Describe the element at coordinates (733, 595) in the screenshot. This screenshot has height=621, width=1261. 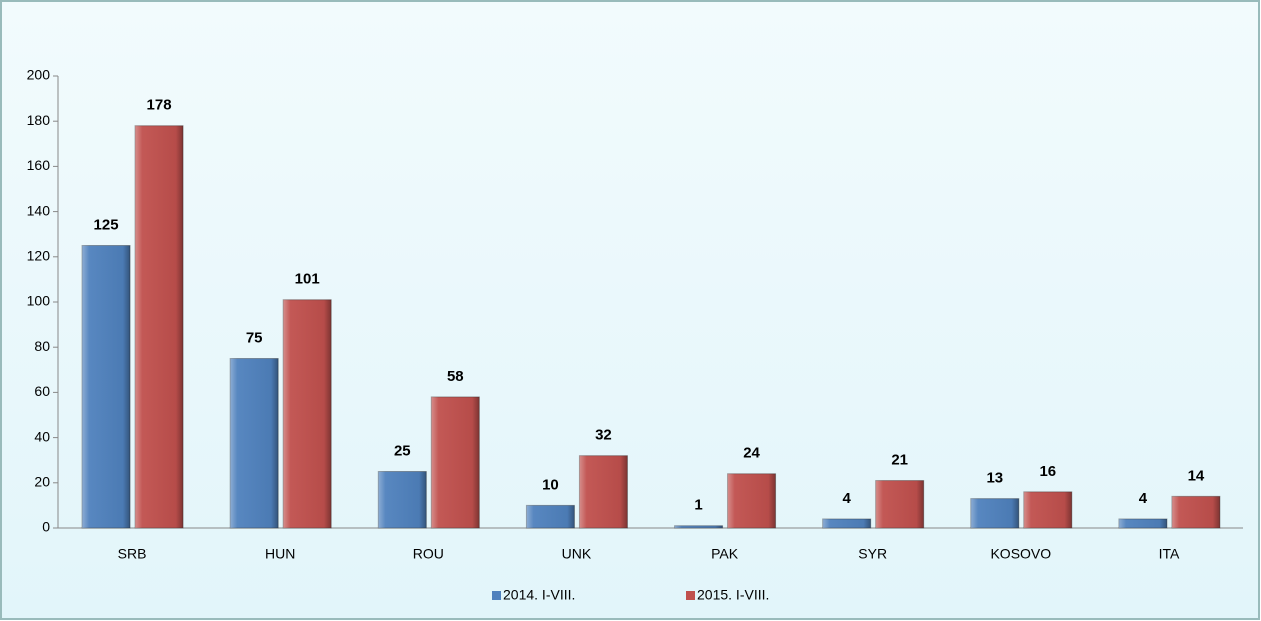
I see `legend-label: 2015. I-VIII.` at that location.